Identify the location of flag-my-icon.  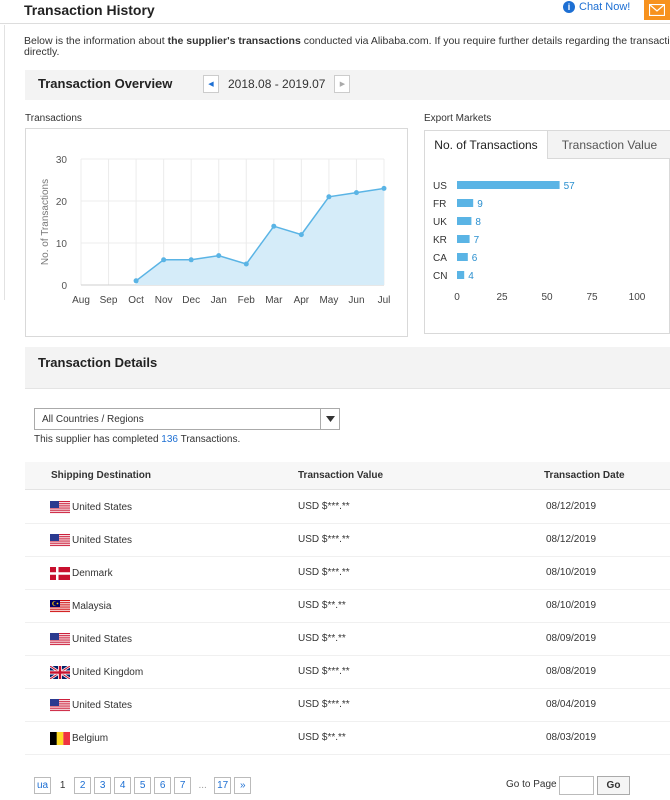
(60, 606).